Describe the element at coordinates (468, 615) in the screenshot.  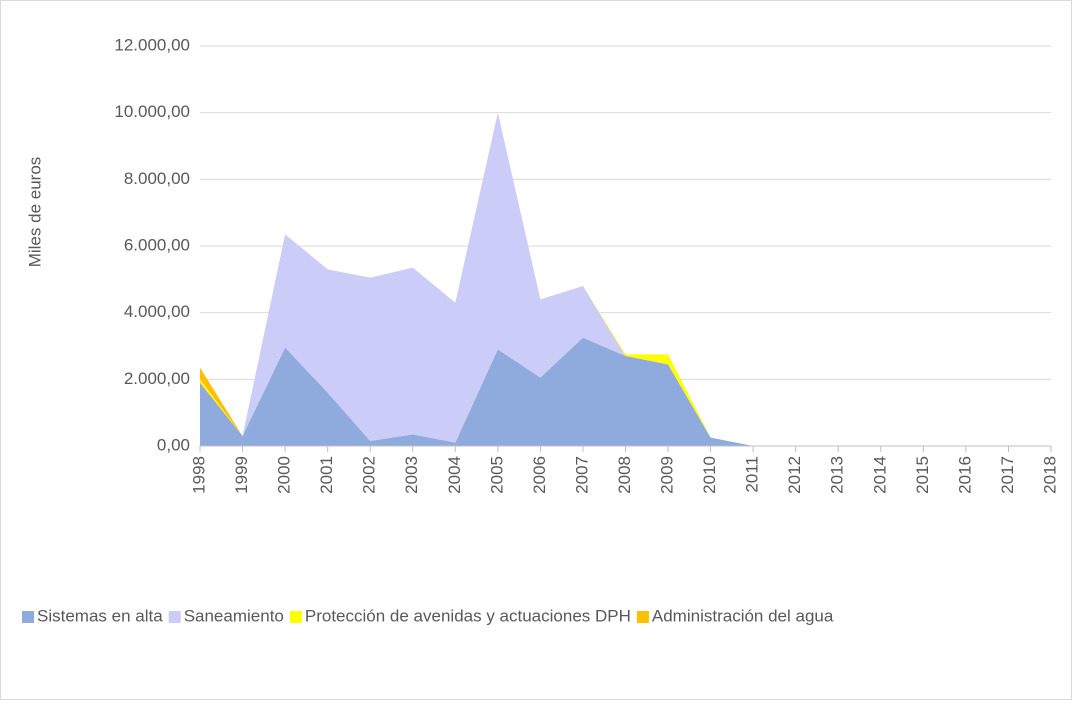
I see `legend-label: Protección de avenidas y actuaciones DPH` at that location.